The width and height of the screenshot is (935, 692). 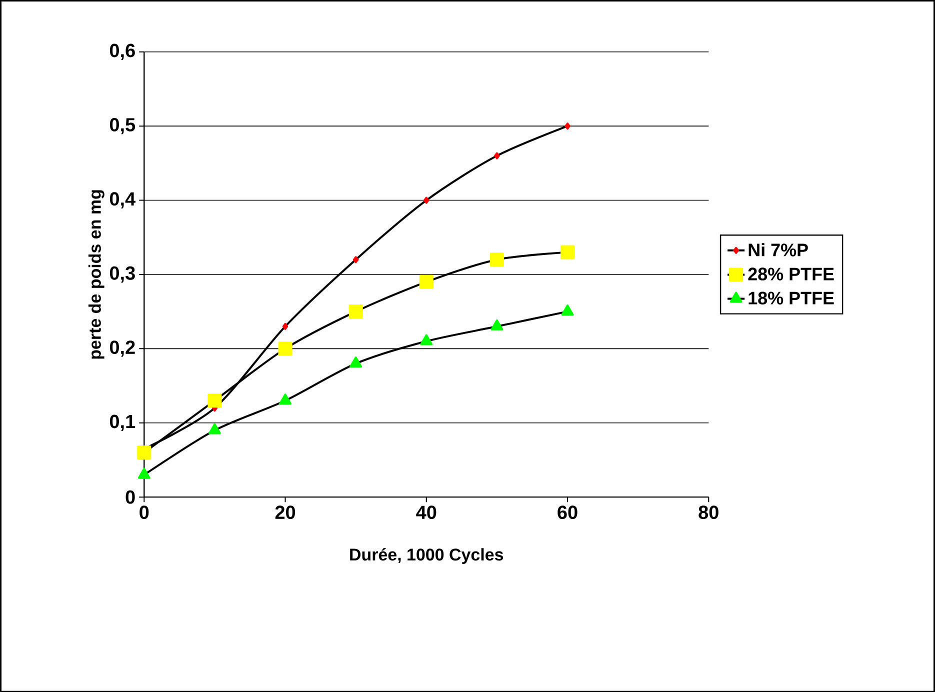 What do you see at coordinates (568, 512) in the screenshot?
I see `x-tick-label: 60` at bounding box center [568, 512].